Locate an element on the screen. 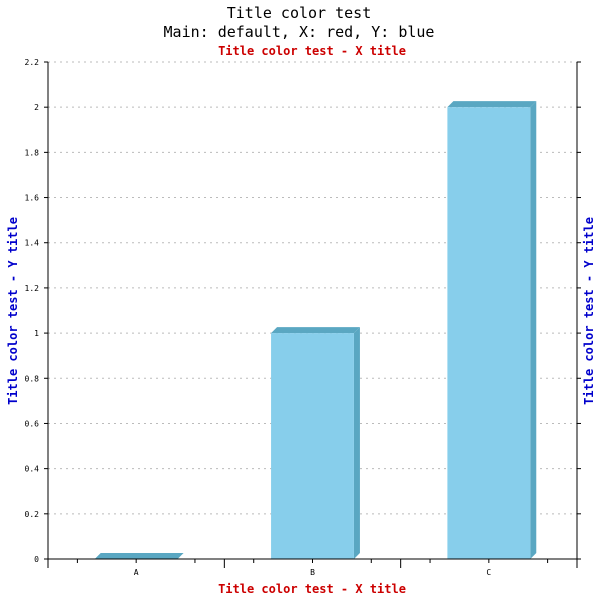 The height and width of the screenshot is (604, 600). chart-title: Title color test is located at coordinates (299, 13).